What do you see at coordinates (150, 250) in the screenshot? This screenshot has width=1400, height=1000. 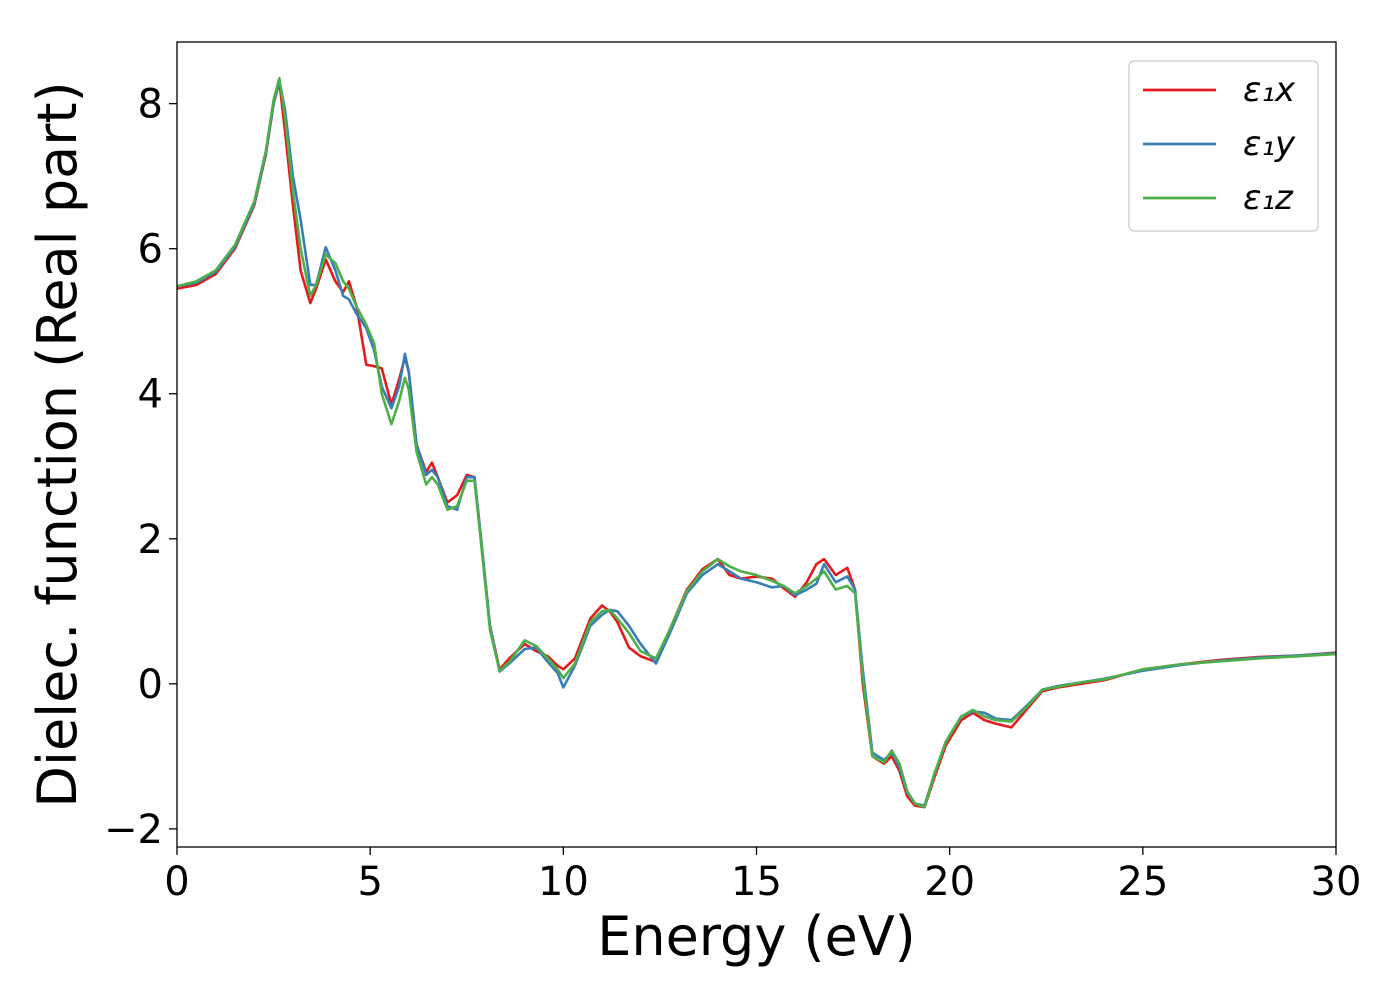 I see `y-tick-label: 6` at bounding box center [150, 250].